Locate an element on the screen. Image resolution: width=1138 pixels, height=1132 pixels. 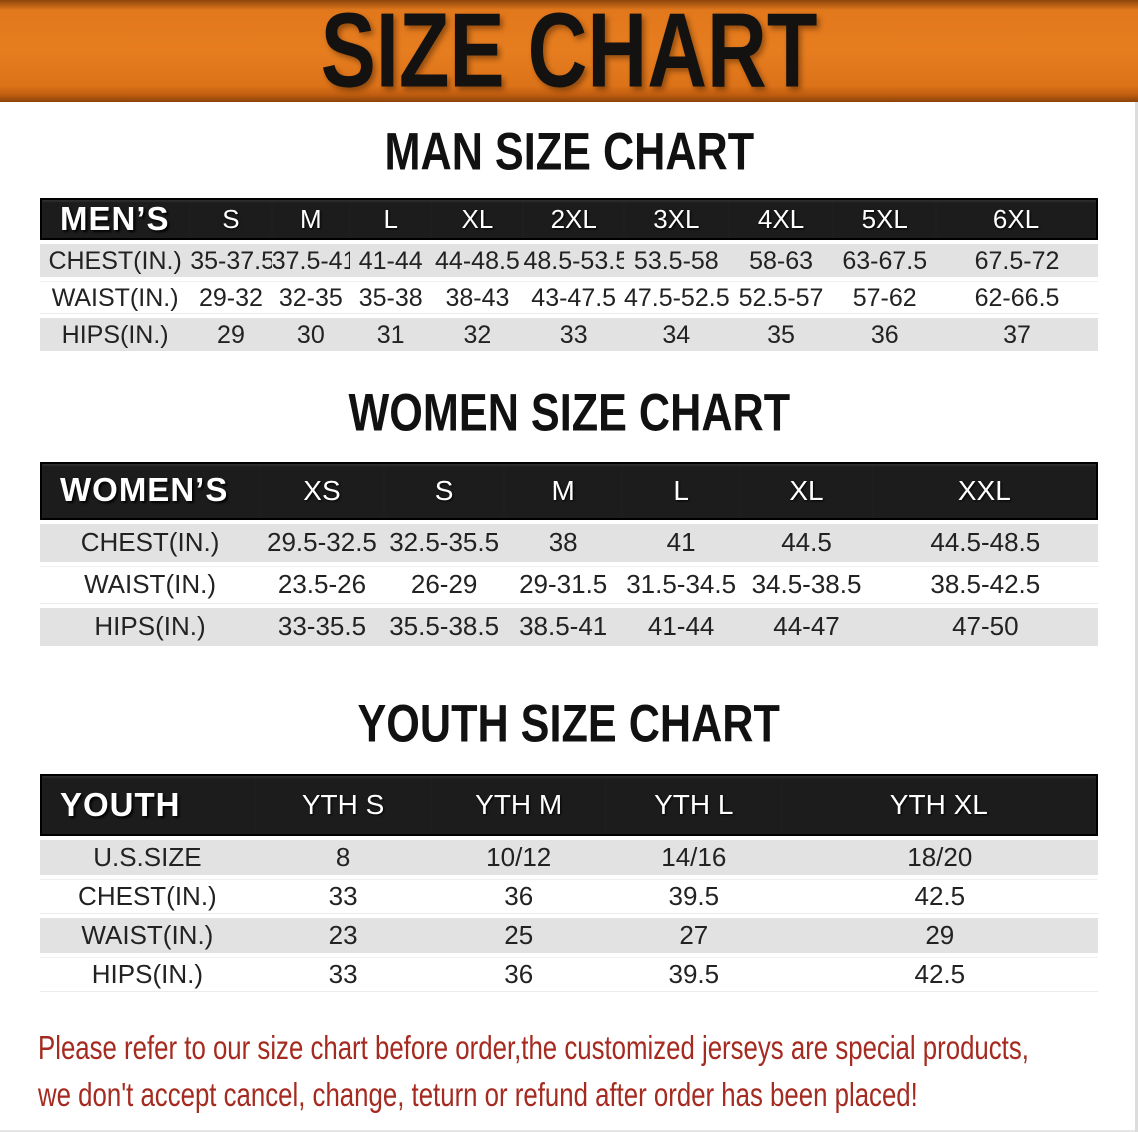
youth-size-chart-heading-text: YOUTH SIZE CHART is located at coordinates (569, 724).